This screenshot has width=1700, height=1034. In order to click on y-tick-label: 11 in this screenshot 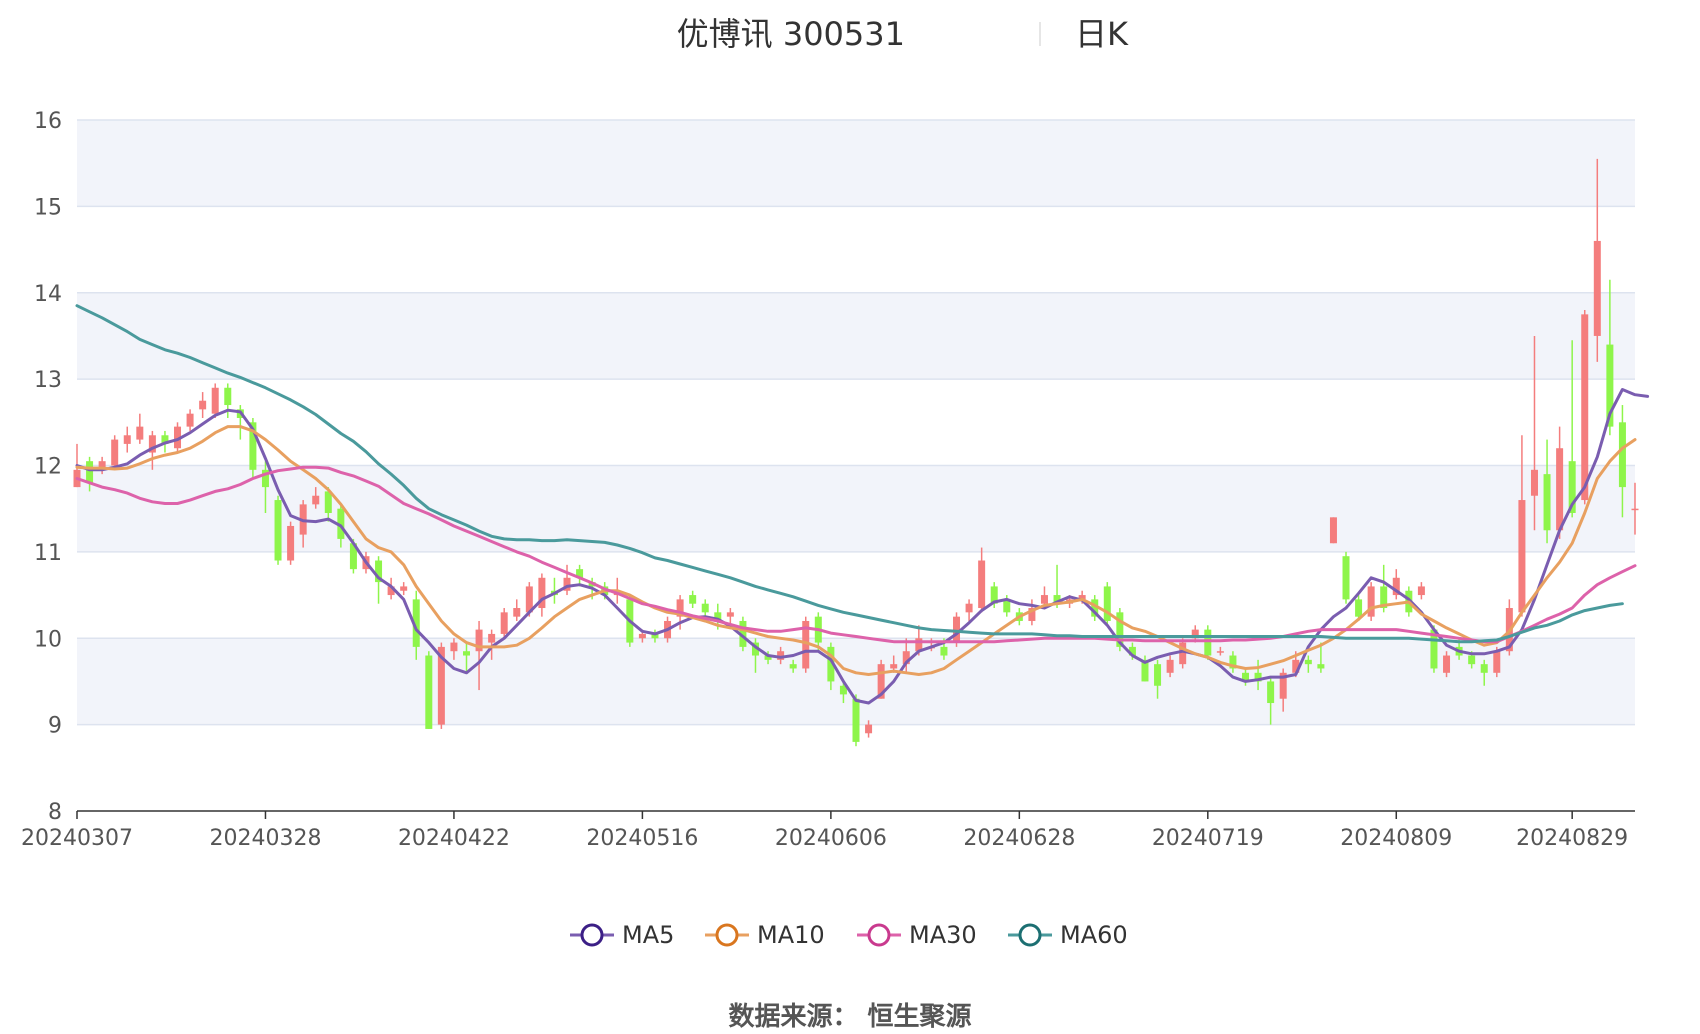, I will do `click(48, 553)`.